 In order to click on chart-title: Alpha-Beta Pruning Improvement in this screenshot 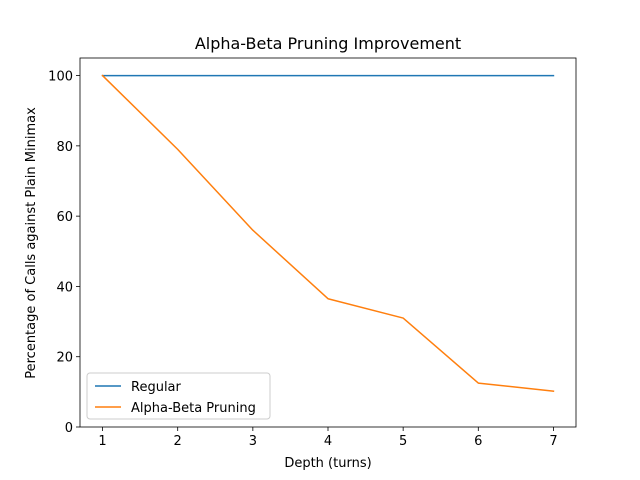, I will do `click(328, 43)`.